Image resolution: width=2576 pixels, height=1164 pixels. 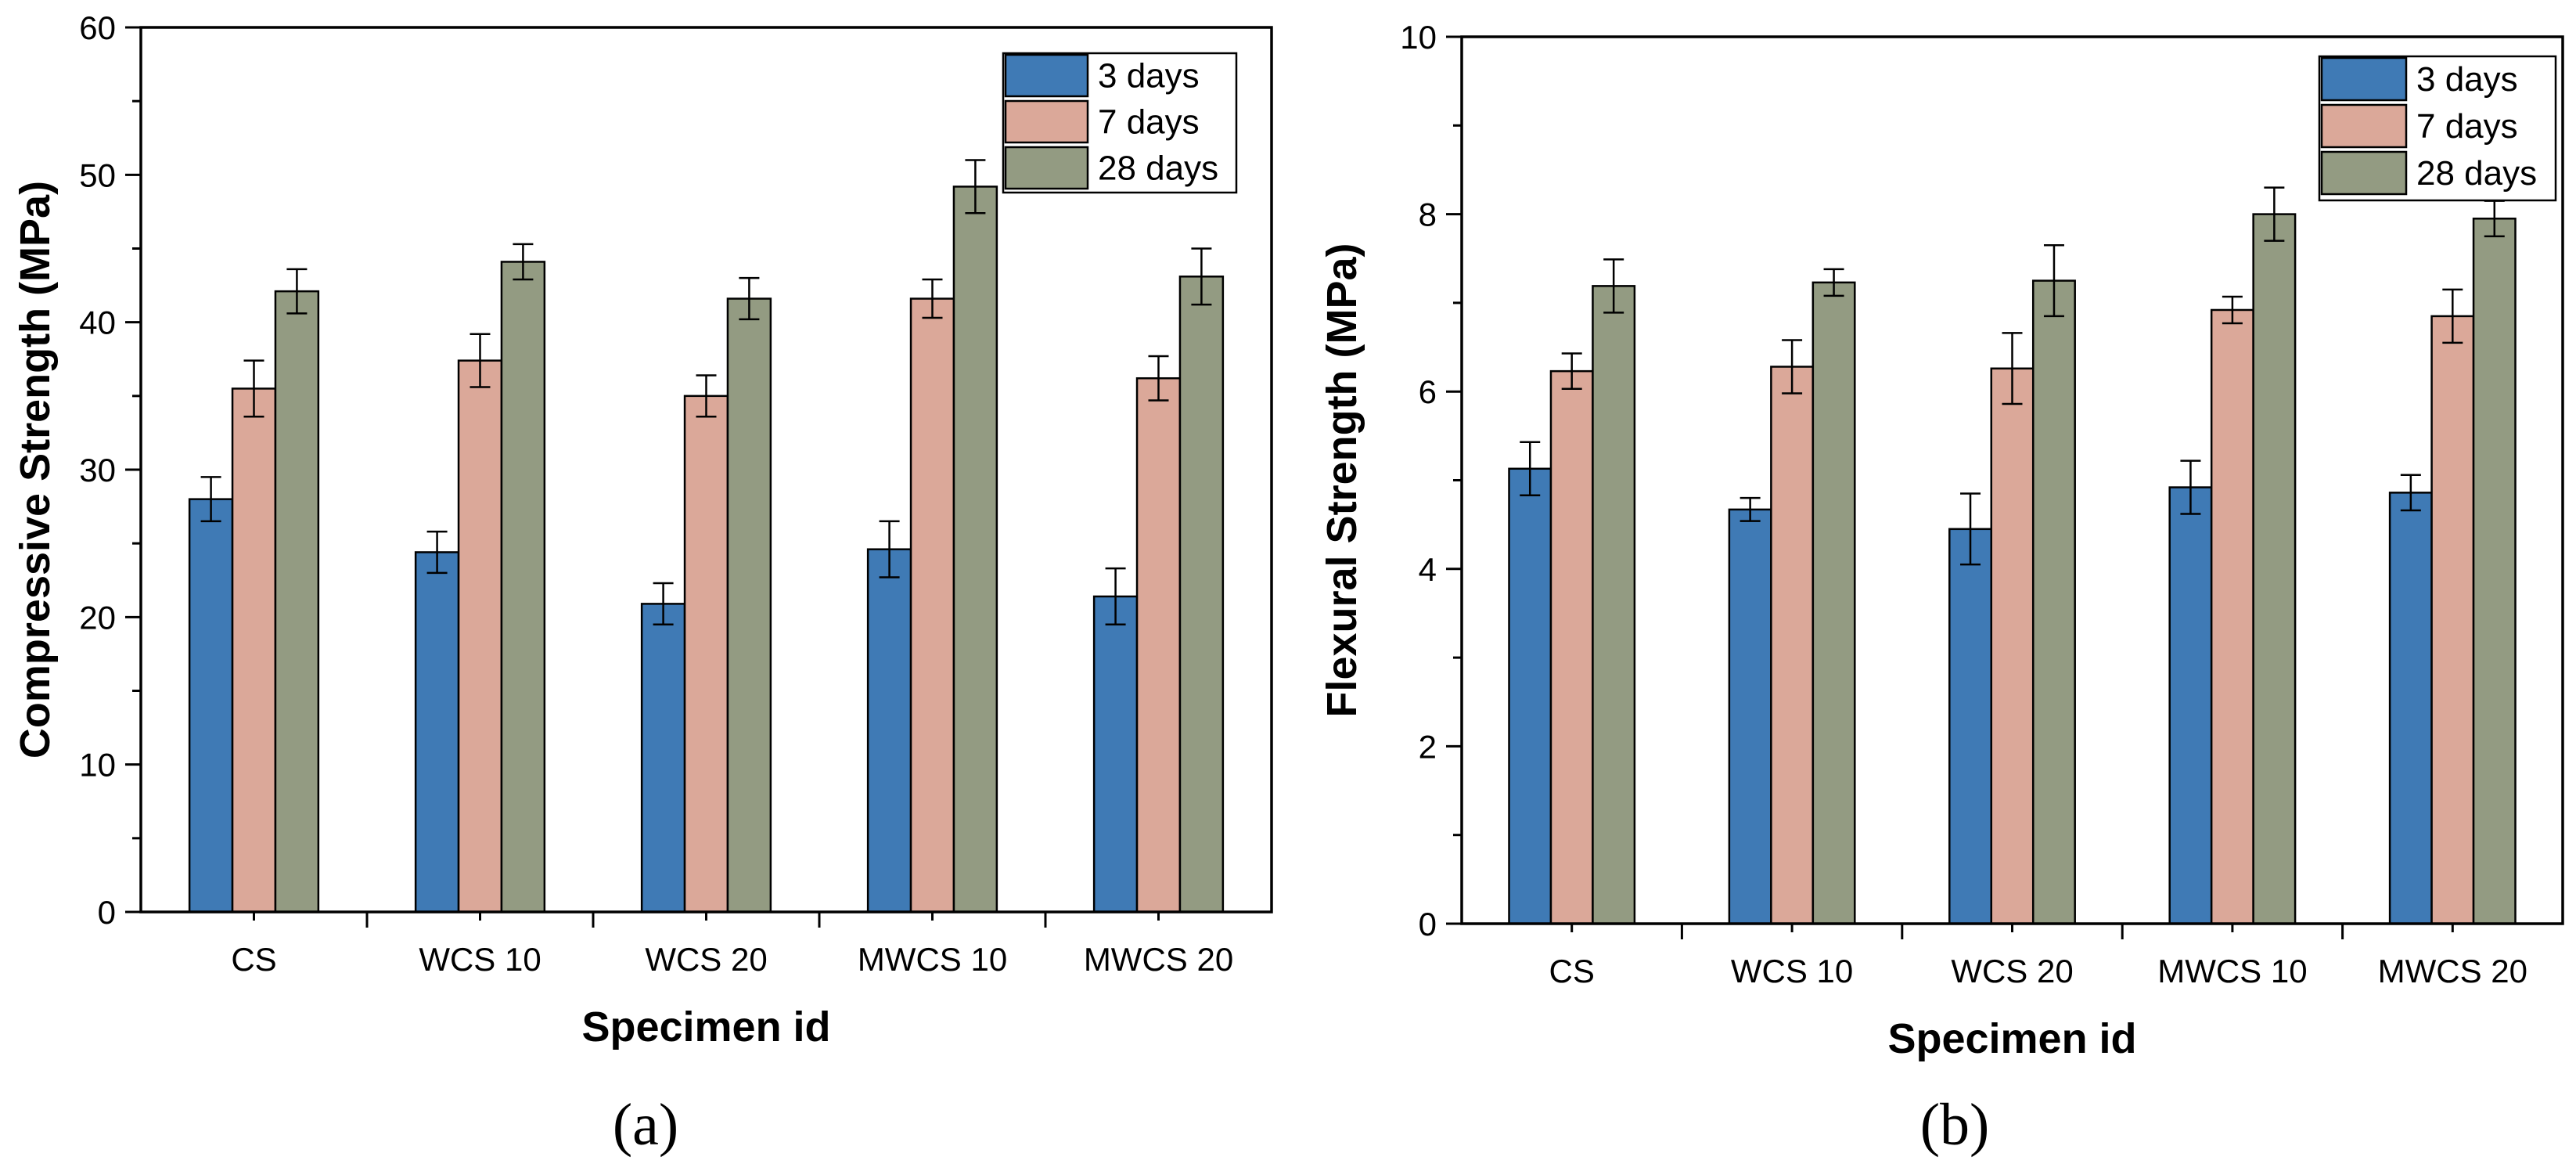 I want to click on y-tick-label: 40, so click(x=97, y=323).